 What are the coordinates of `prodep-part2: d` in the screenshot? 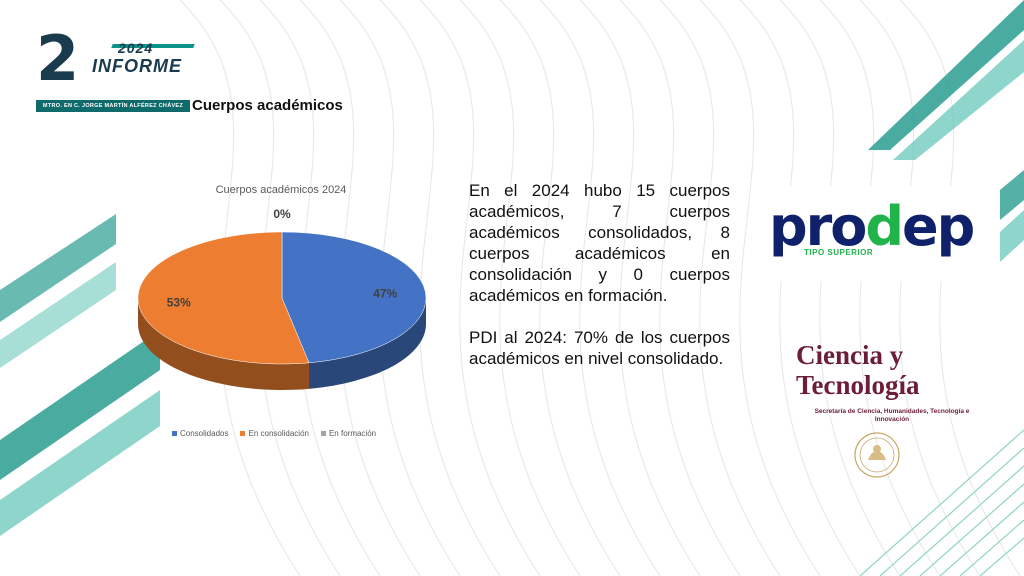 It's located at (884, 226).